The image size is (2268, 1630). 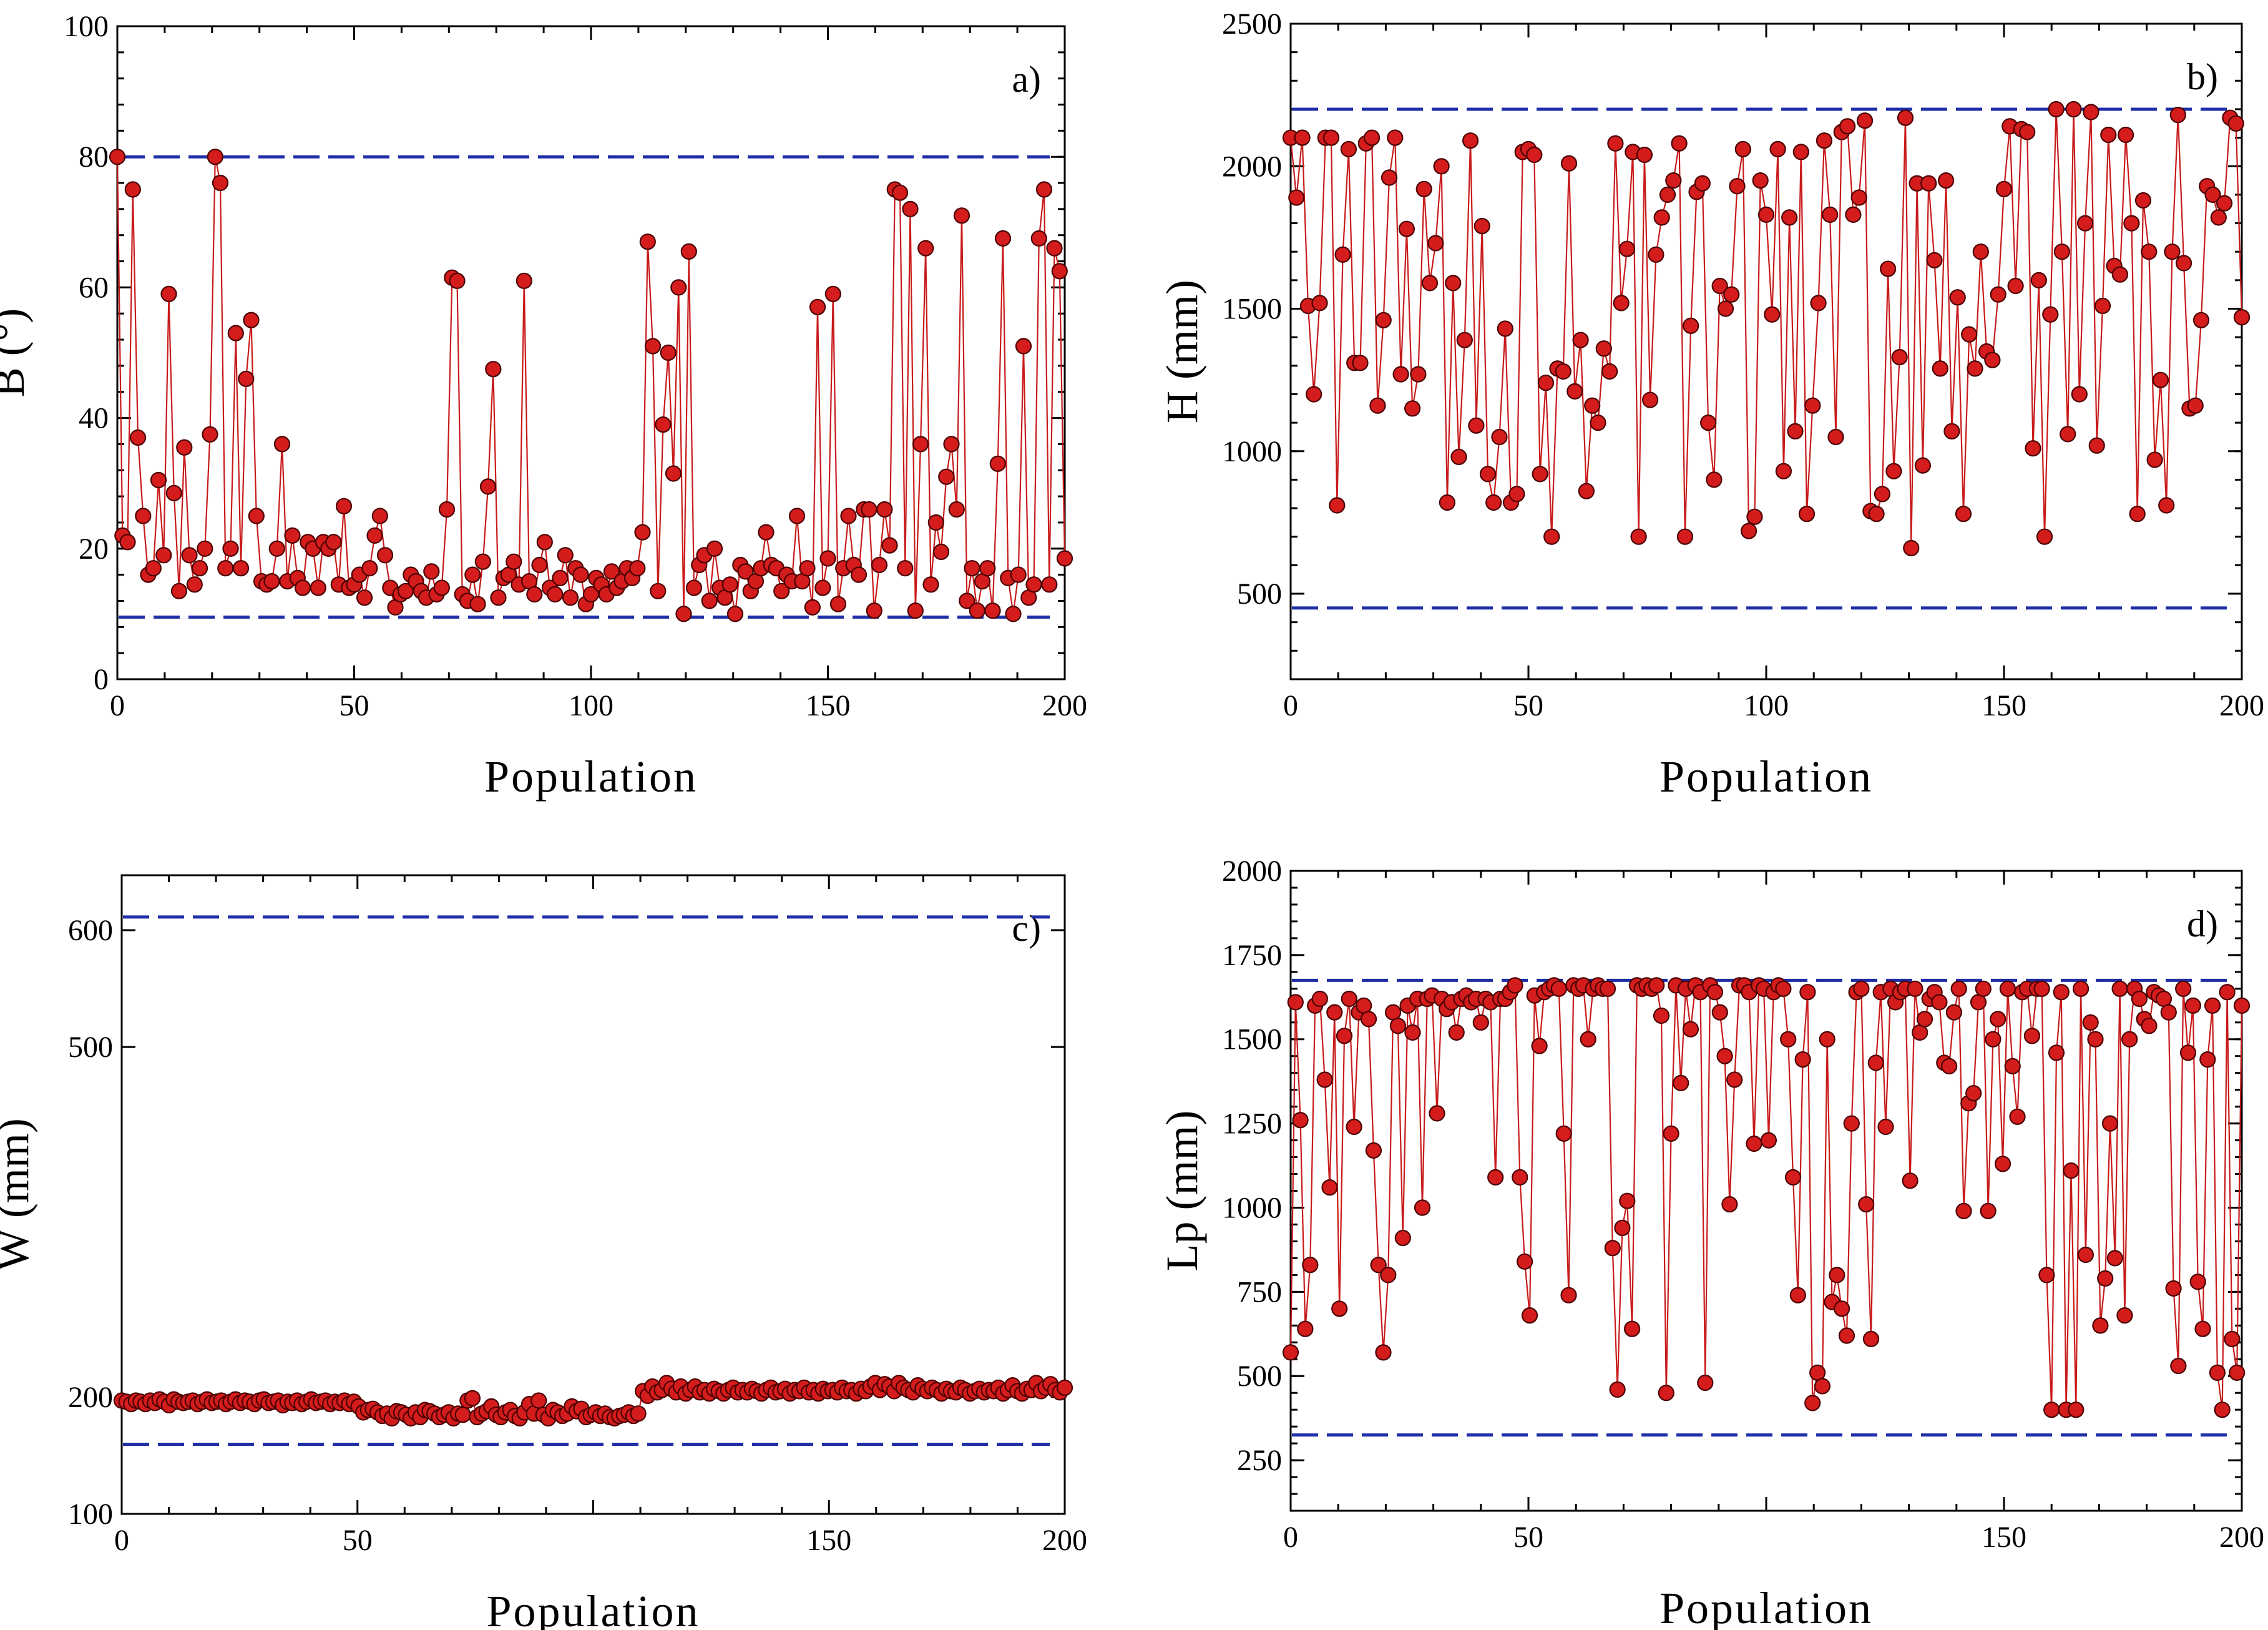 I want to click on x-tick-label: 0, so click(x=117, y=706).